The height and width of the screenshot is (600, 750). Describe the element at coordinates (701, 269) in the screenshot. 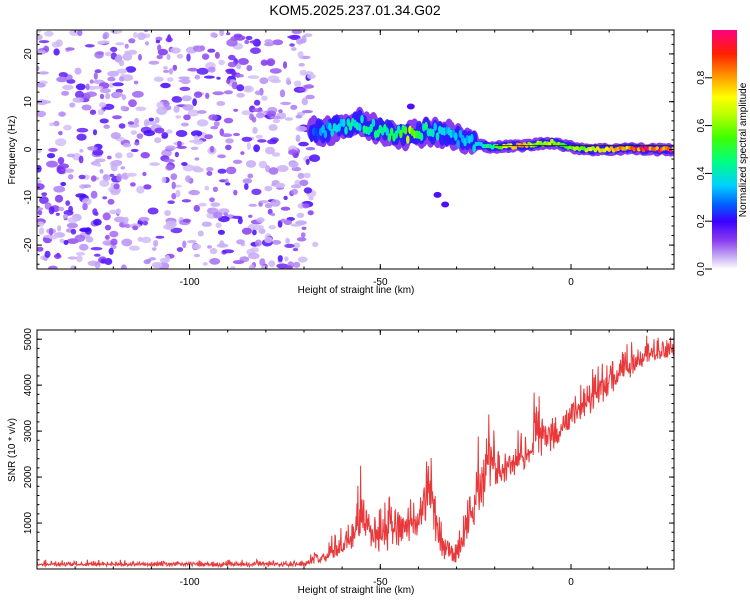

I see `colorbar-tick-label: 0.0` at that location.